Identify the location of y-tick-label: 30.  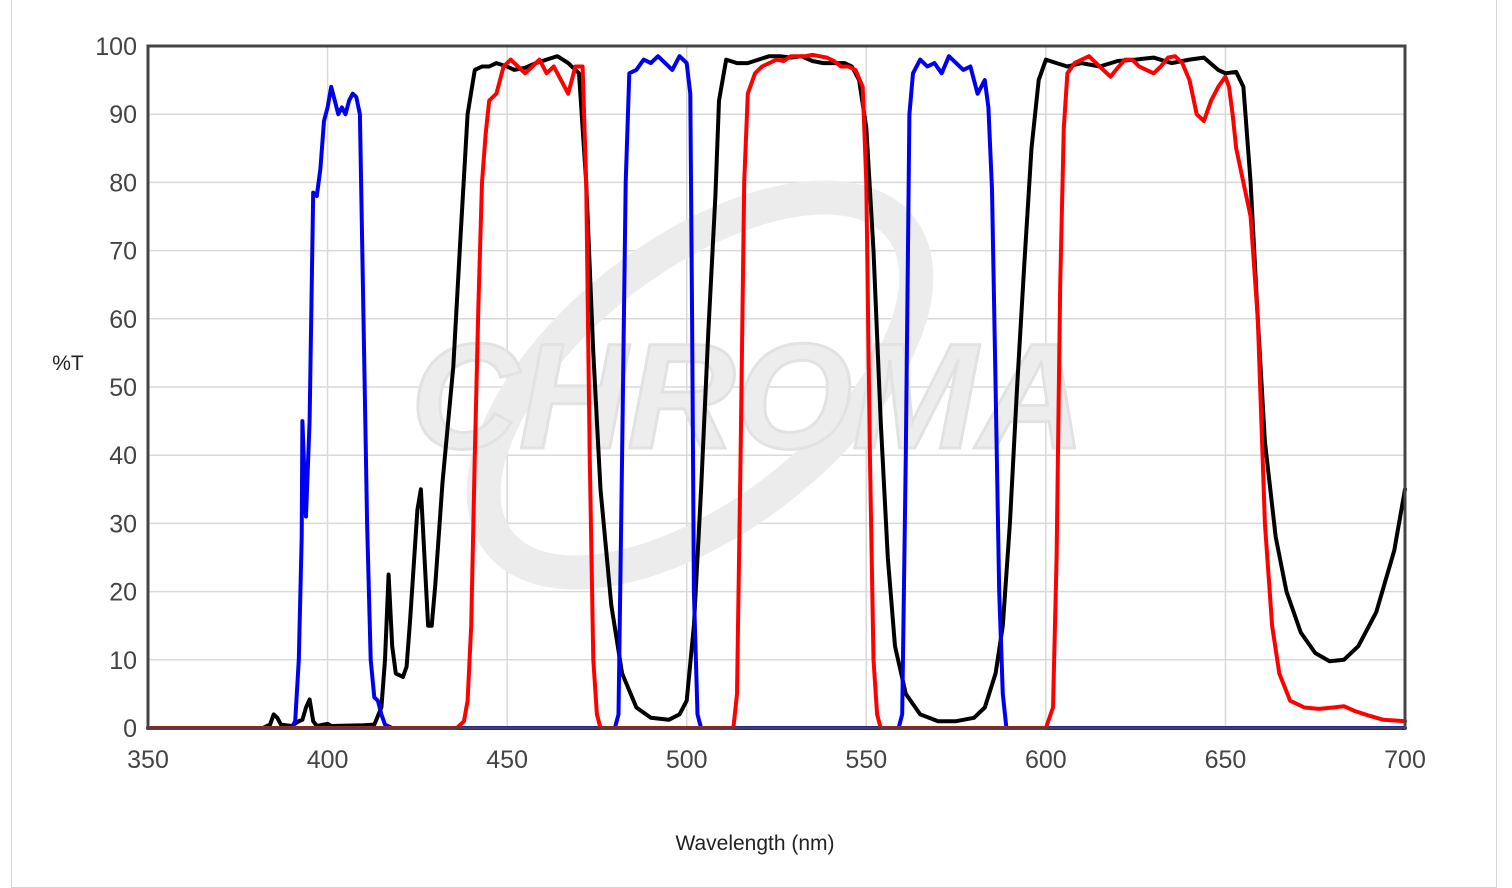
(123, 524).